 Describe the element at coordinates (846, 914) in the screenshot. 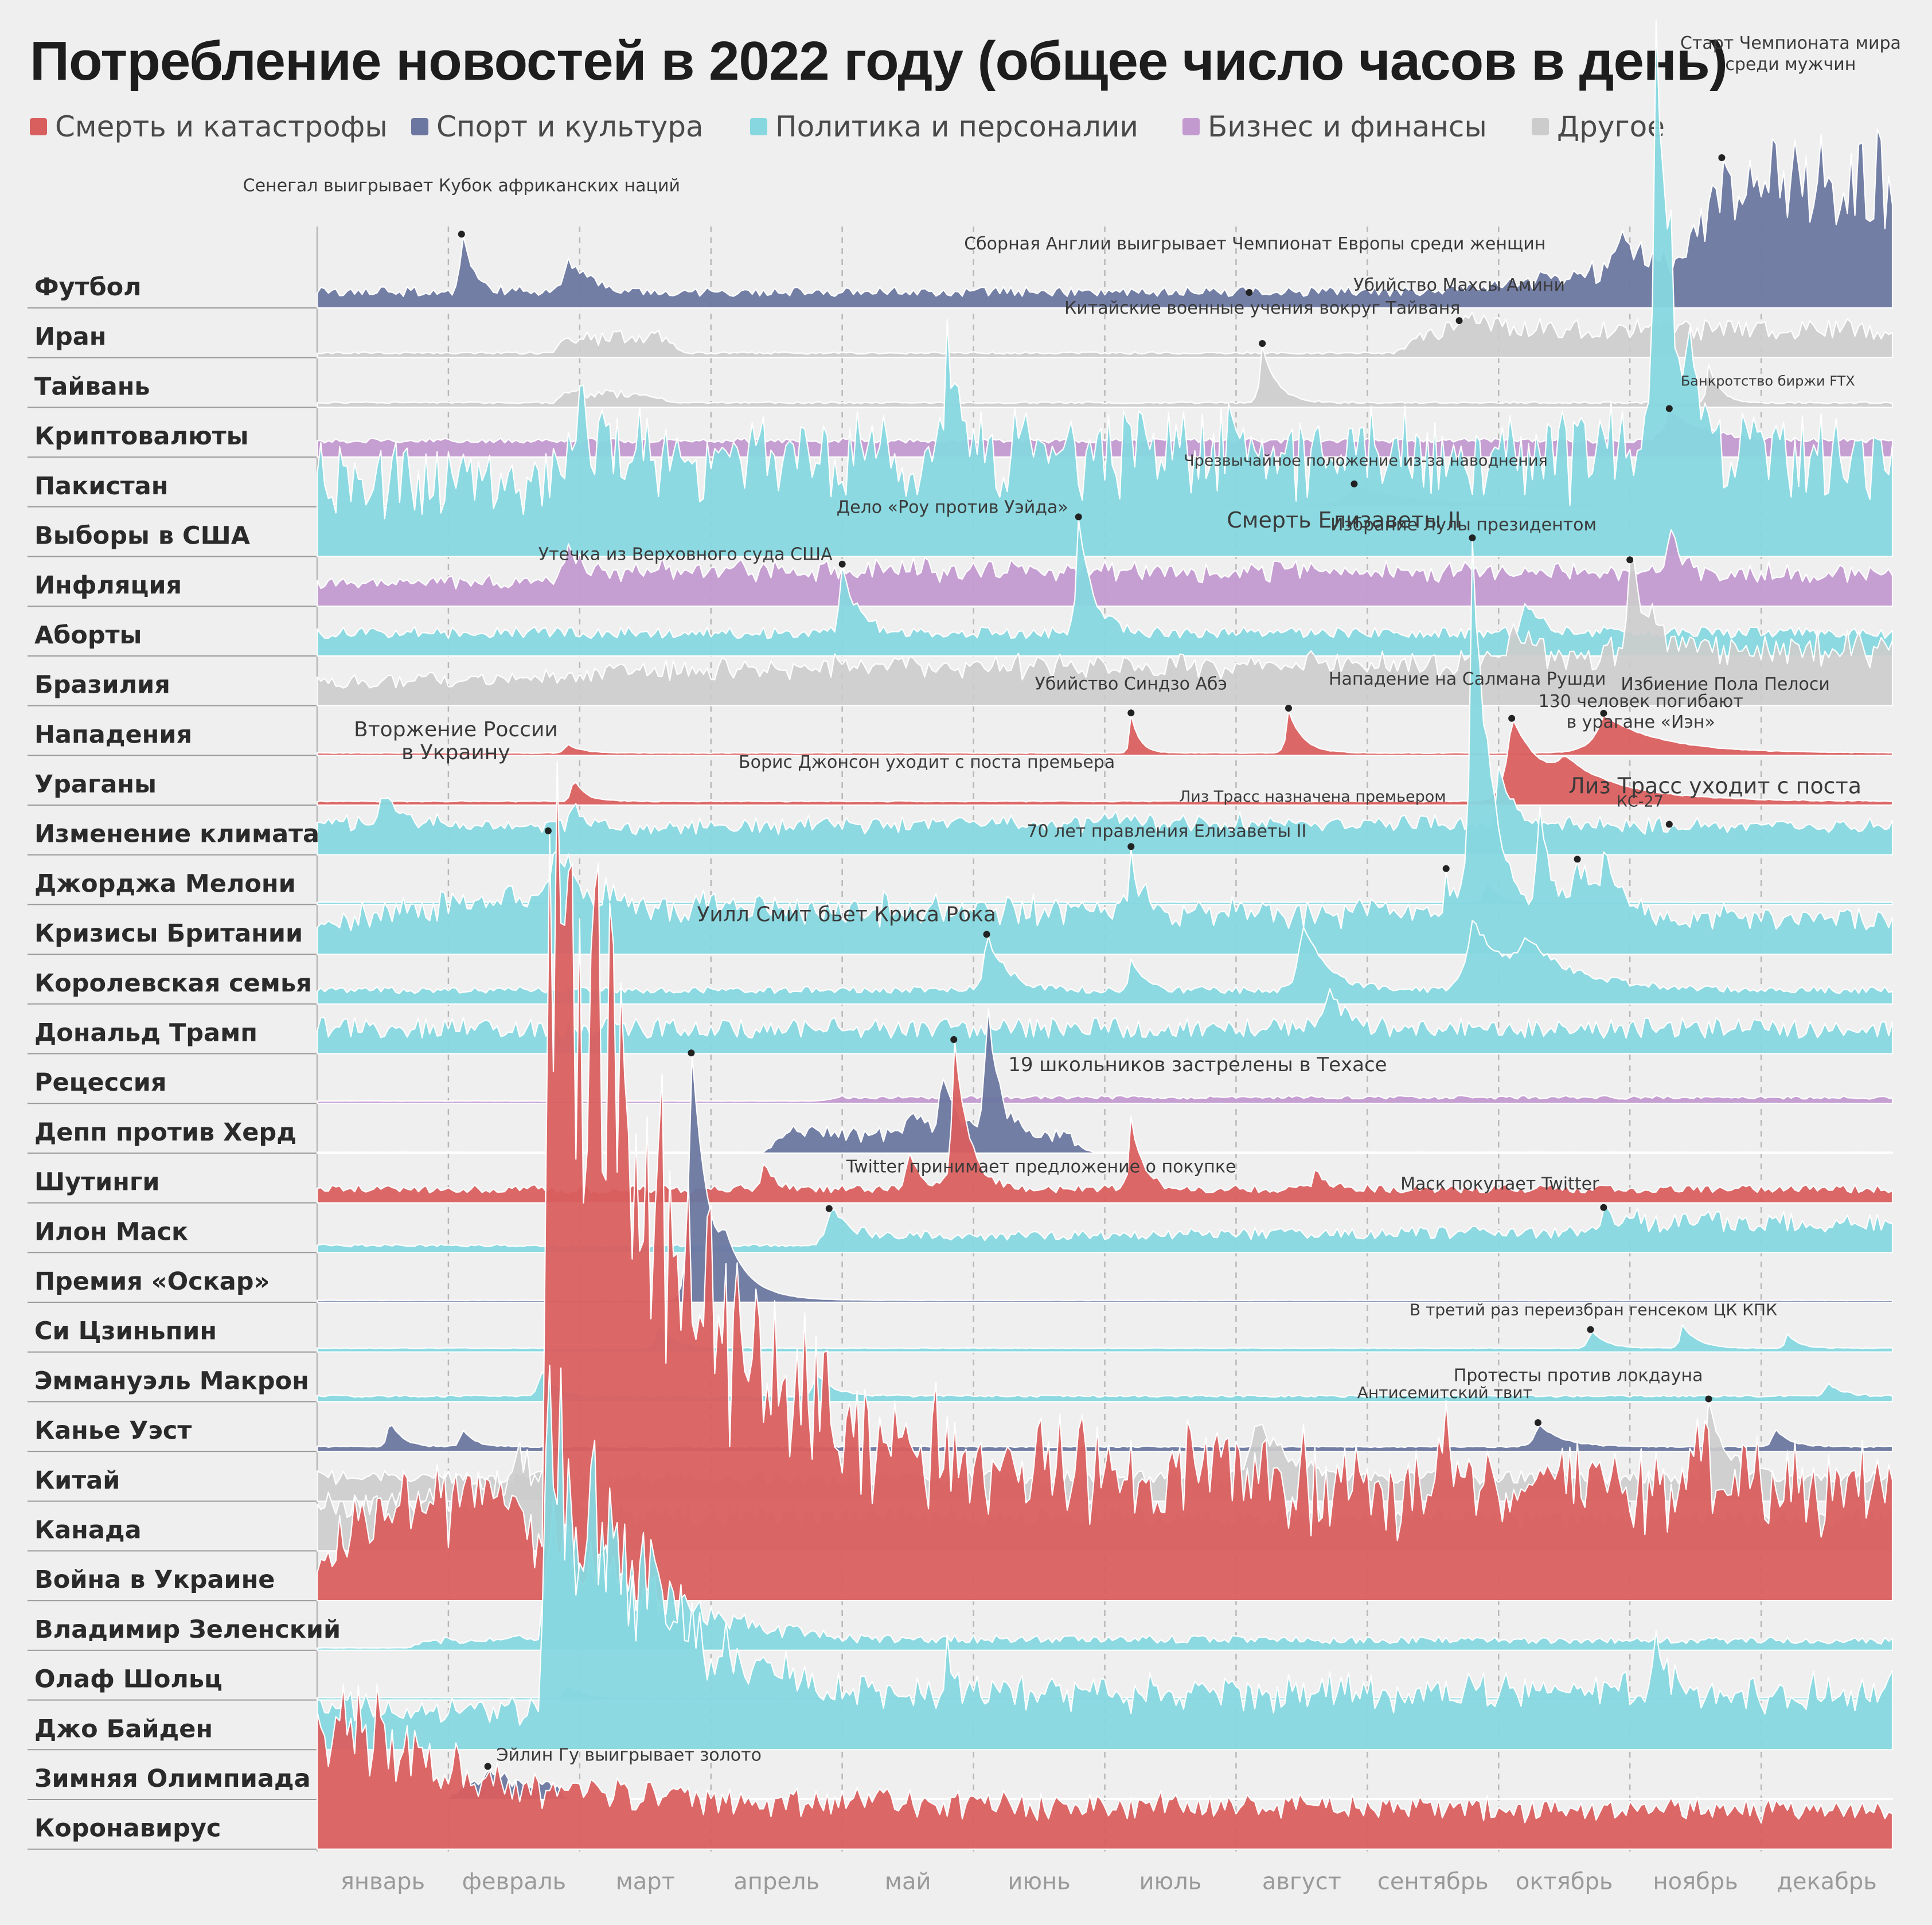

I see `annotation-label: Уилл Смит бьет Криса Рока` at that location.